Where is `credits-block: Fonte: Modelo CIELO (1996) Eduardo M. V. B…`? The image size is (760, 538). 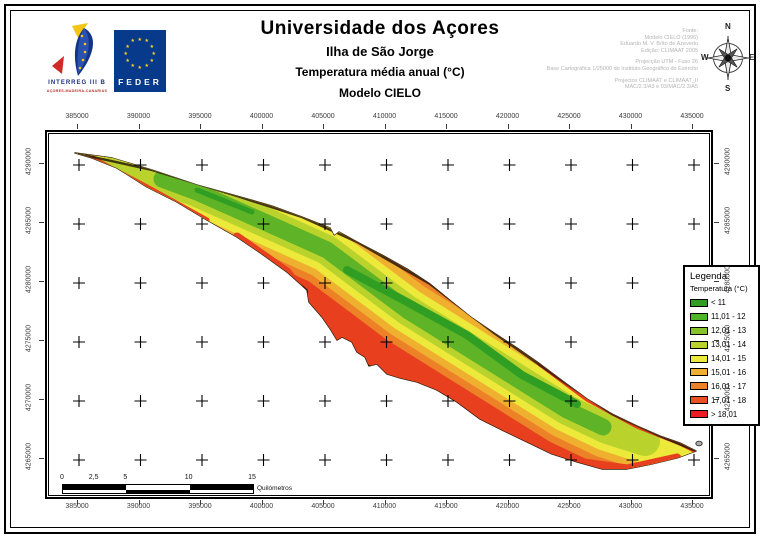
credits-block: Fonte: Modelo CIELO (1996) Eduardo M. V. B… is located at coordinates (573, 59).